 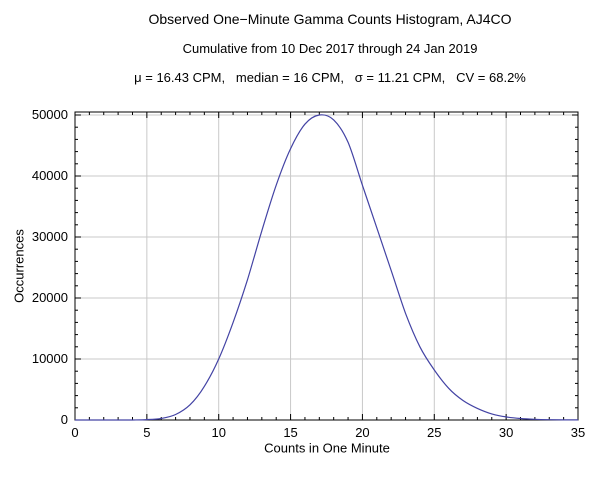 What do you see at coordinates (578, 432) in the screenshot?
I see `x-tick-label: 35` at bounding box center [578, 432].